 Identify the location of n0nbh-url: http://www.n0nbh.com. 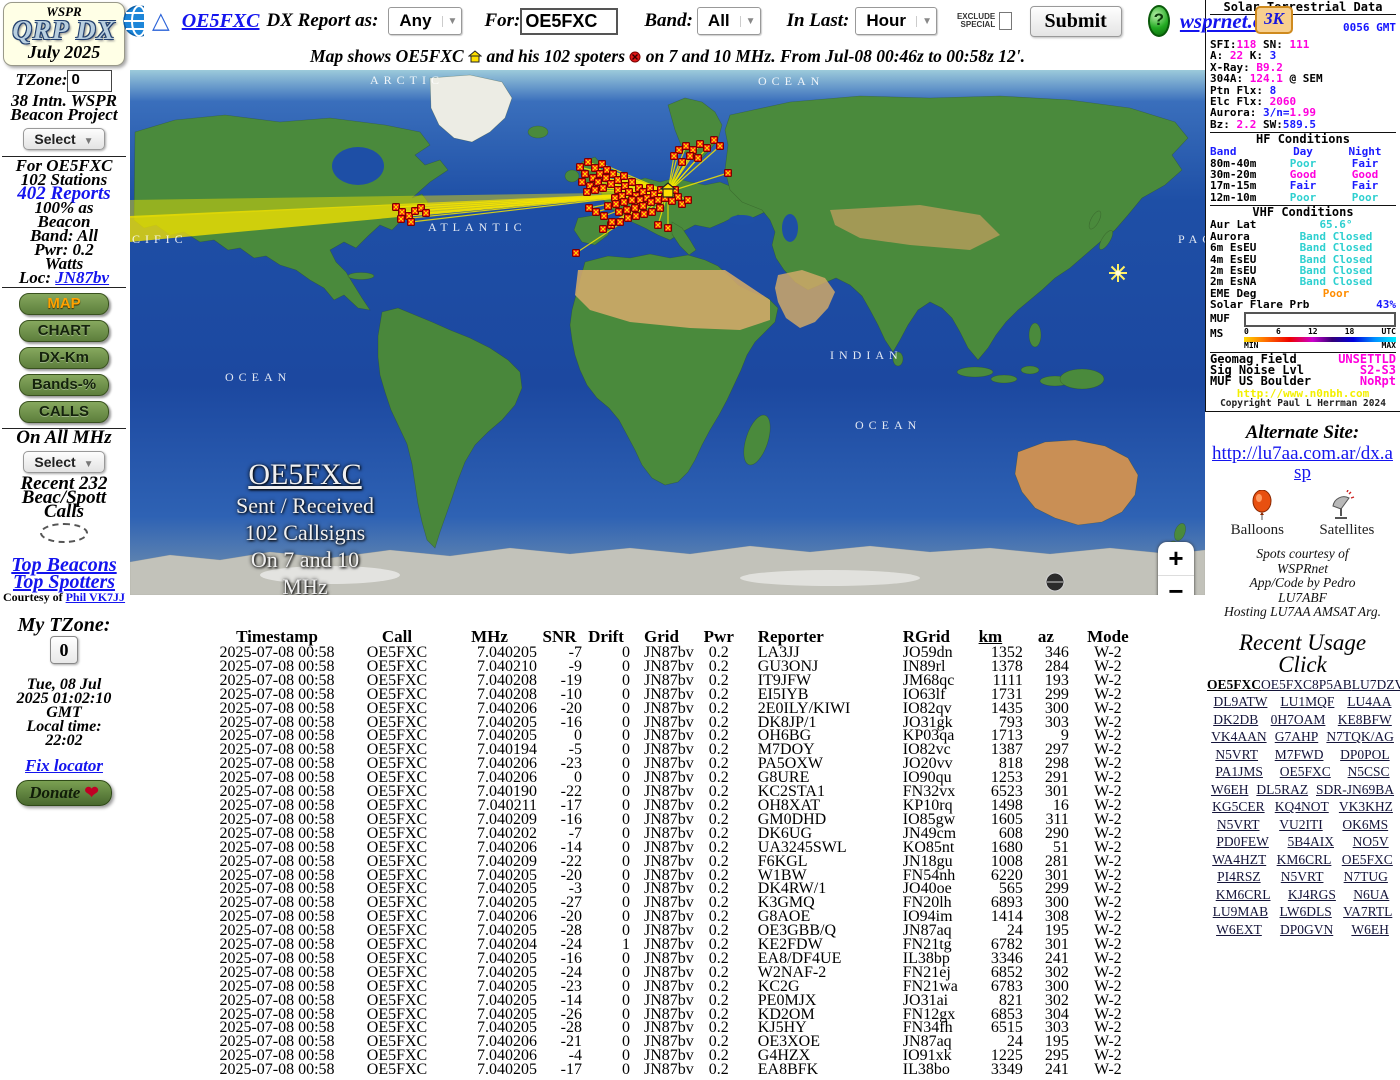
(1303, 393).